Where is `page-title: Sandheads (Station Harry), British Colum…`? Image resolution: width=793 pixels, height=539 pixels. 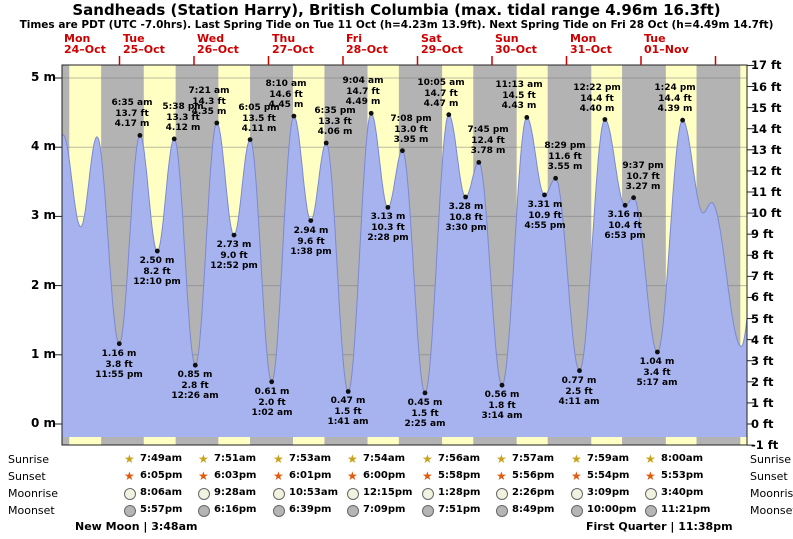
page-title: Sandheads (Station Harry), British Colum… is located at coordinates (396, 10).